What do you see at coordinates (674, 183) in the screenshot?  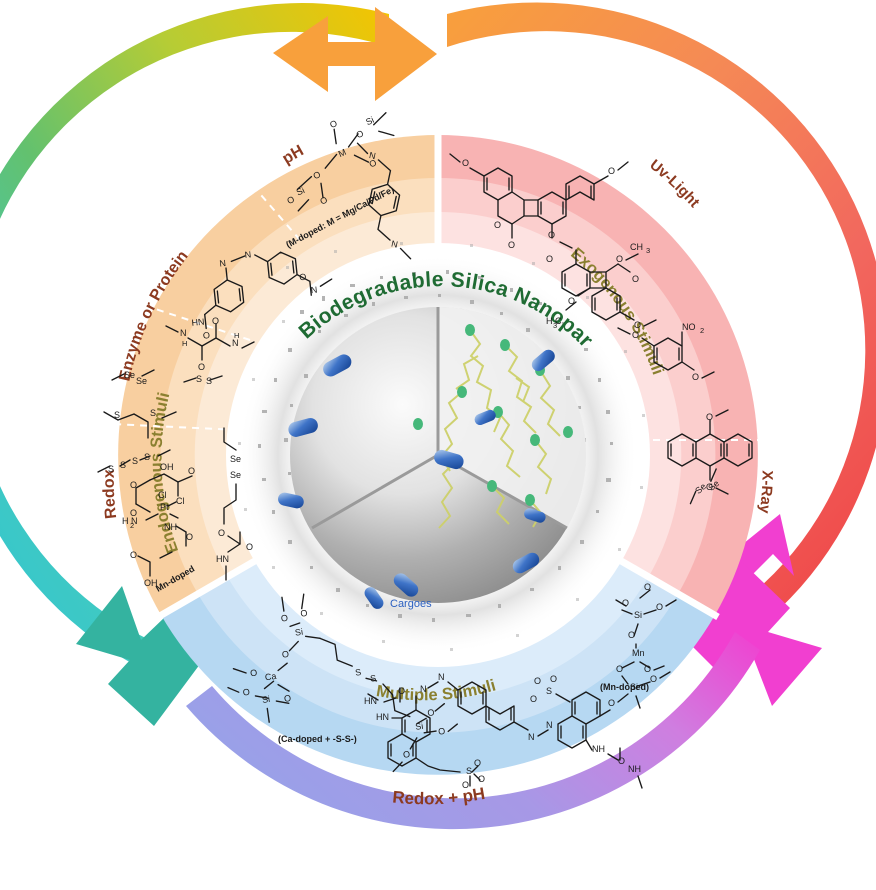 I see `label-uv-light: Uv-Light` at bounding box center [674, 183].